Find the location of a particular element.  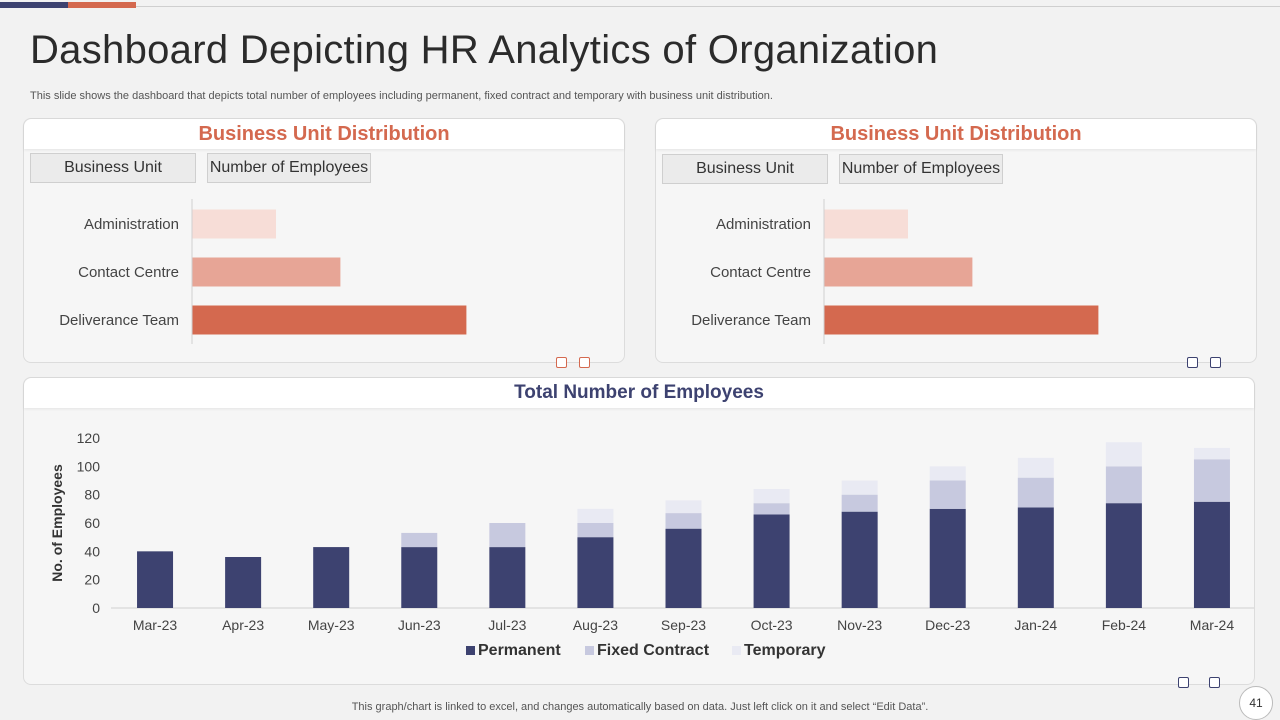

y-tick-label: 0 is located at coordinates (96, 608).